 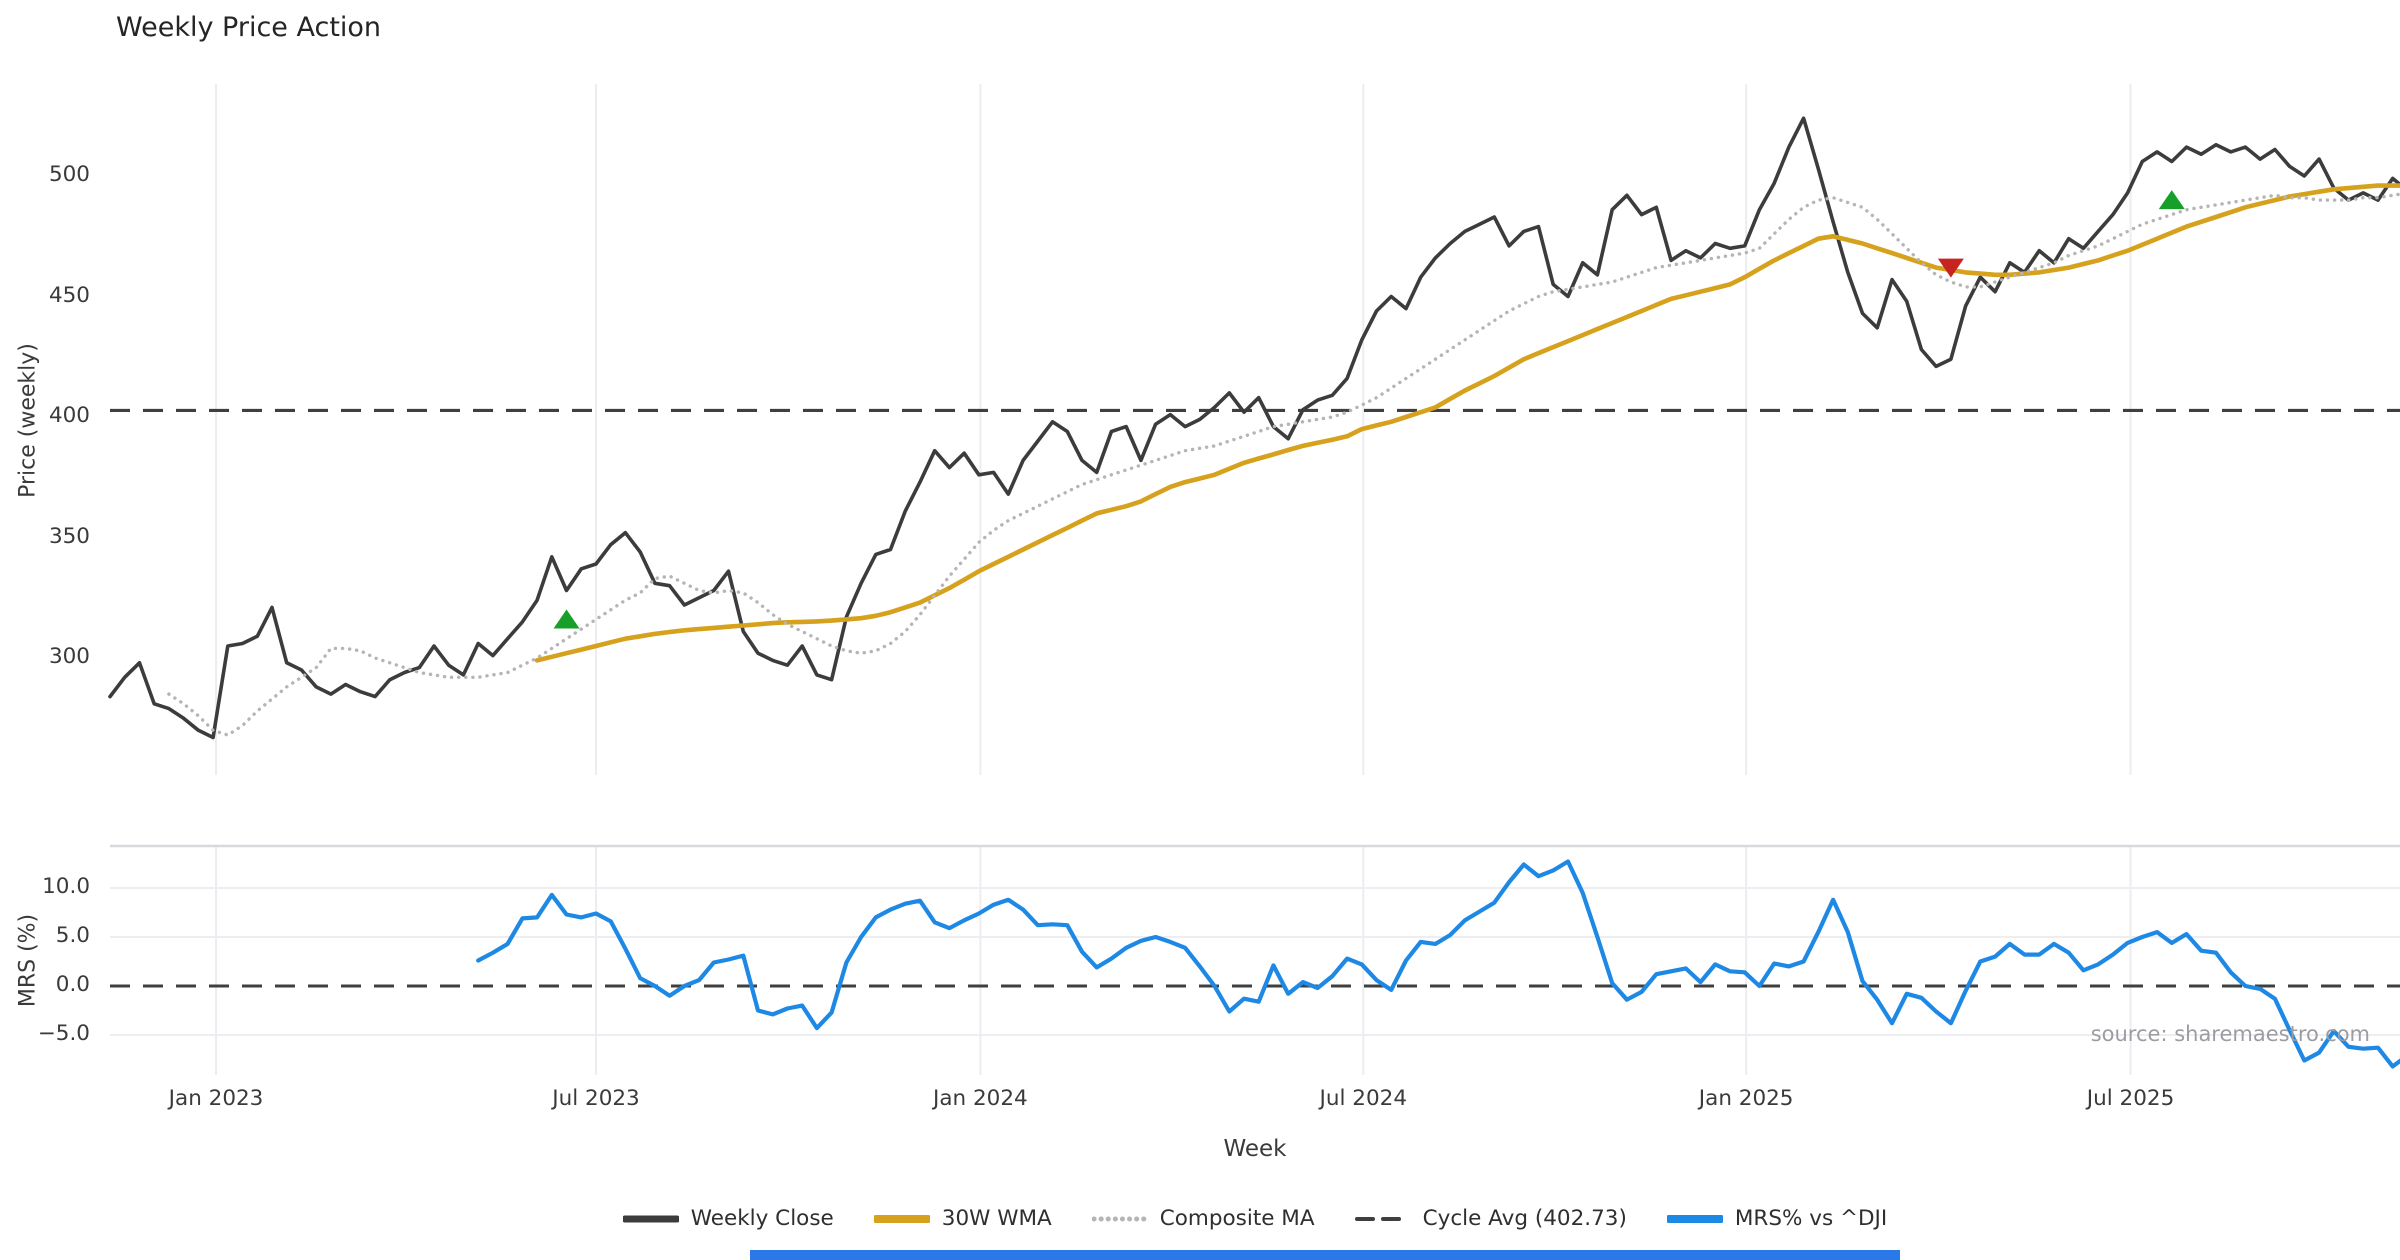 What do you see at coordinates (69, 536) in the screenshot?
I see `price-tick-label: 350` at bounding box center [69, 536].